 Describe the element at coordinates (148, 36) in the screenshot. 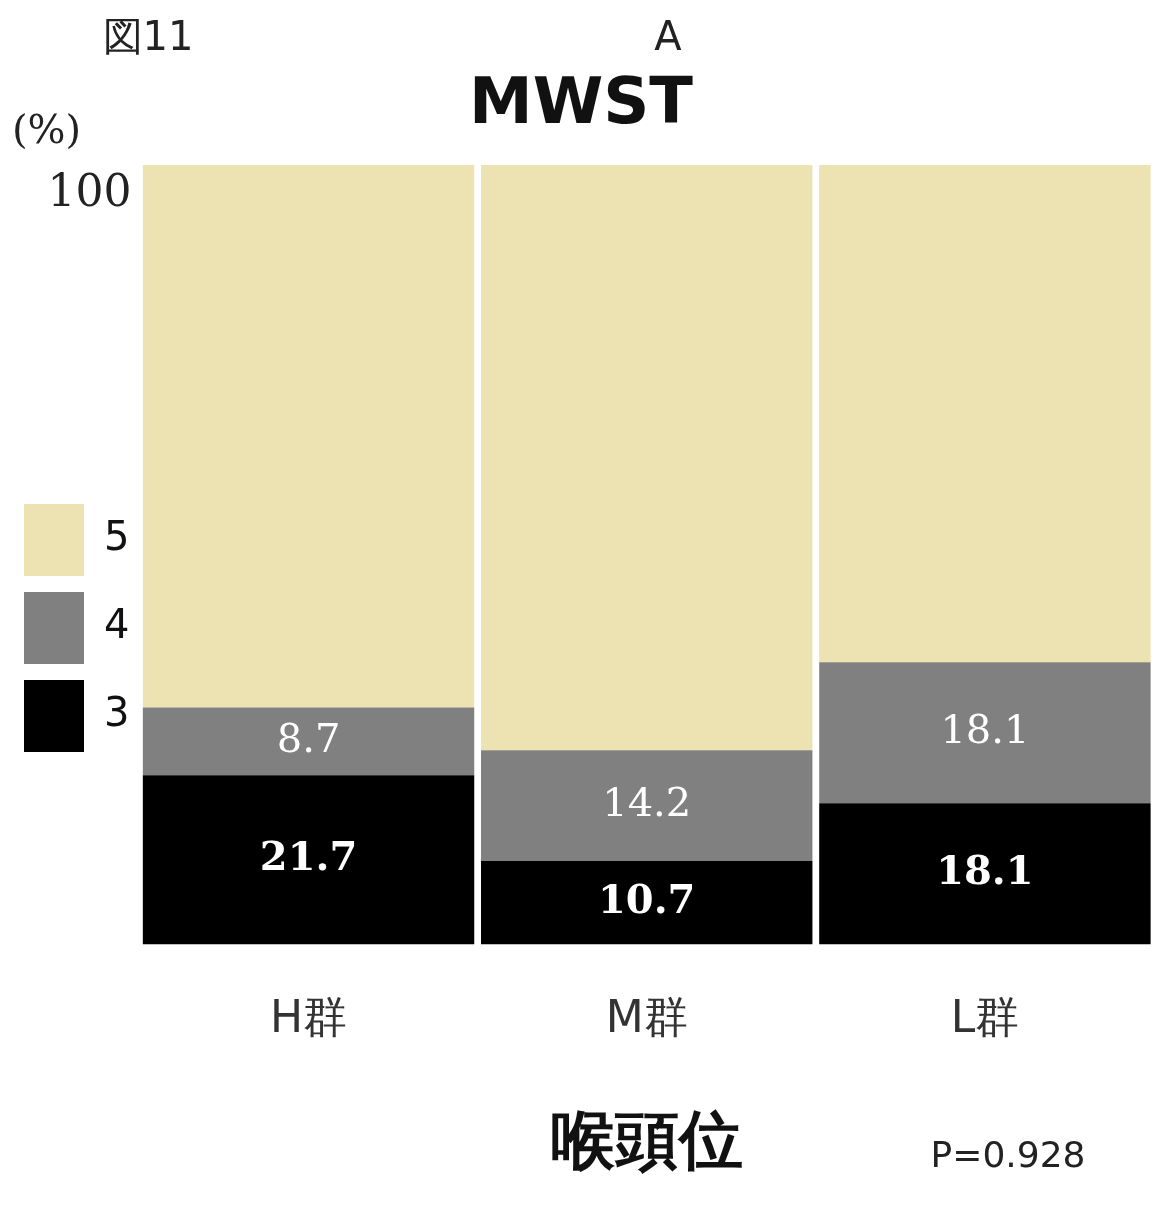

I see `caption: 図11` at that location.